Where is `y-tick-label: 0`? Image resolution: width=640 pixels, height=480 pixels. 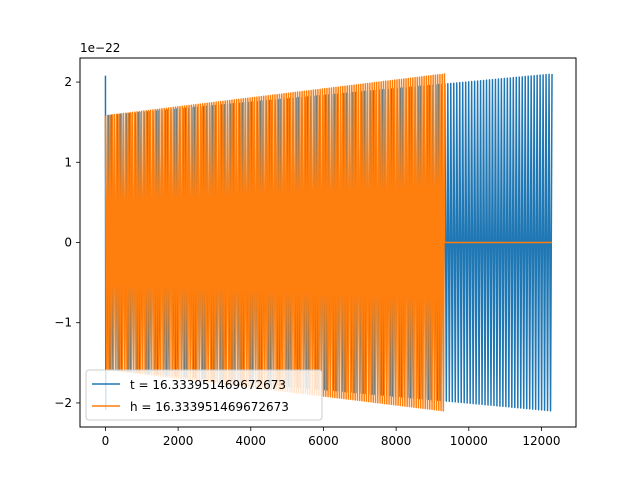 y-tick-label: 0 is located at coordinates (68, 243).